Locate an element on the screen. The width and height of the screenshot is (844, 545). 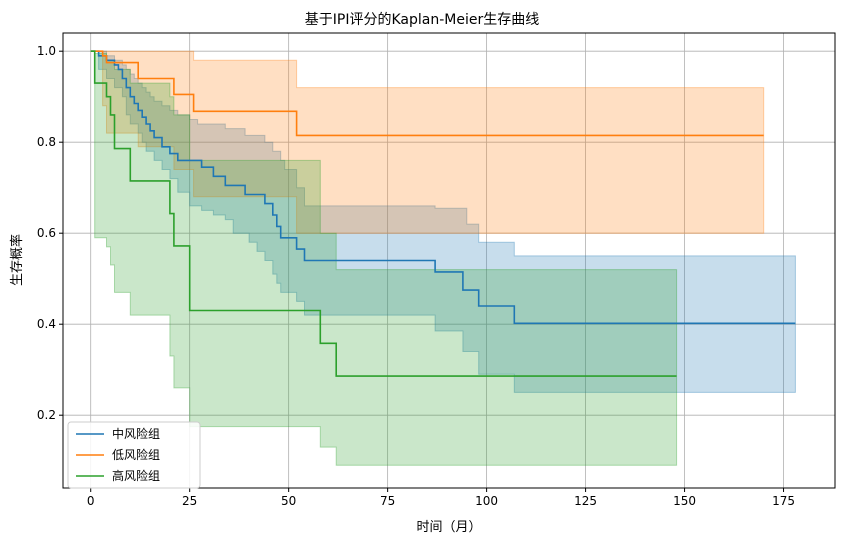
y-tick-label: 1.0 is located at coordinates (46, 51).